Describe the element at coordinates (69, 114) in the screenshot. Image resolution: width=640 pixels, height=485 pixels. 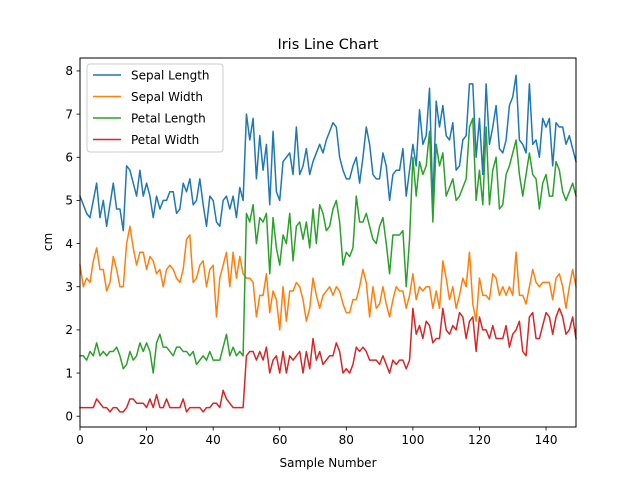
I see `y-tick-label: 7` at that location.